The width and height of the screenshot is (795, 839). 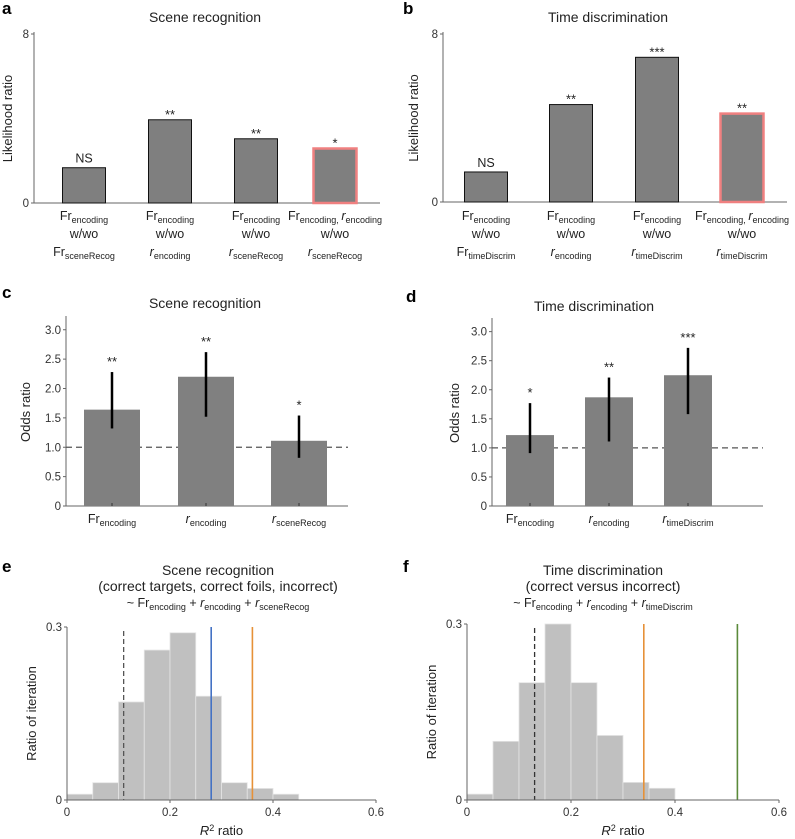 I want to click on x-tick-label: FrtimeDiscrim, so click(x=486, y=253).